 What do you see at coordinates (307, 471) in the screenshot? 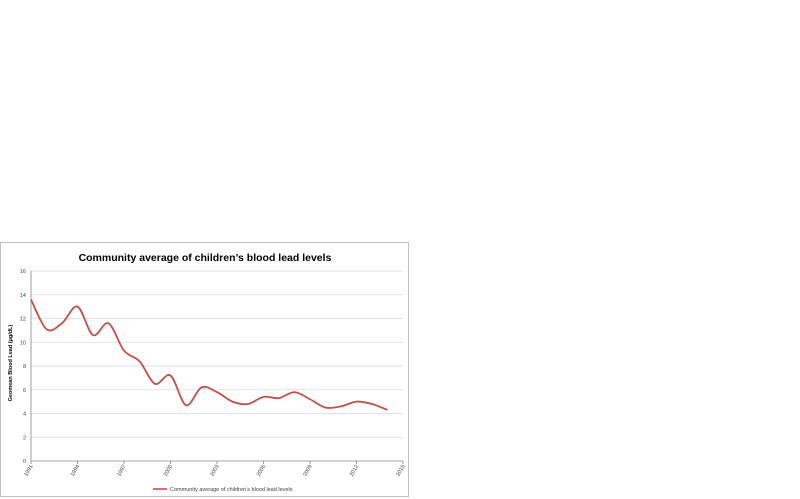
I see `x-tick-label: 2009` at bounding box center [307, 471].